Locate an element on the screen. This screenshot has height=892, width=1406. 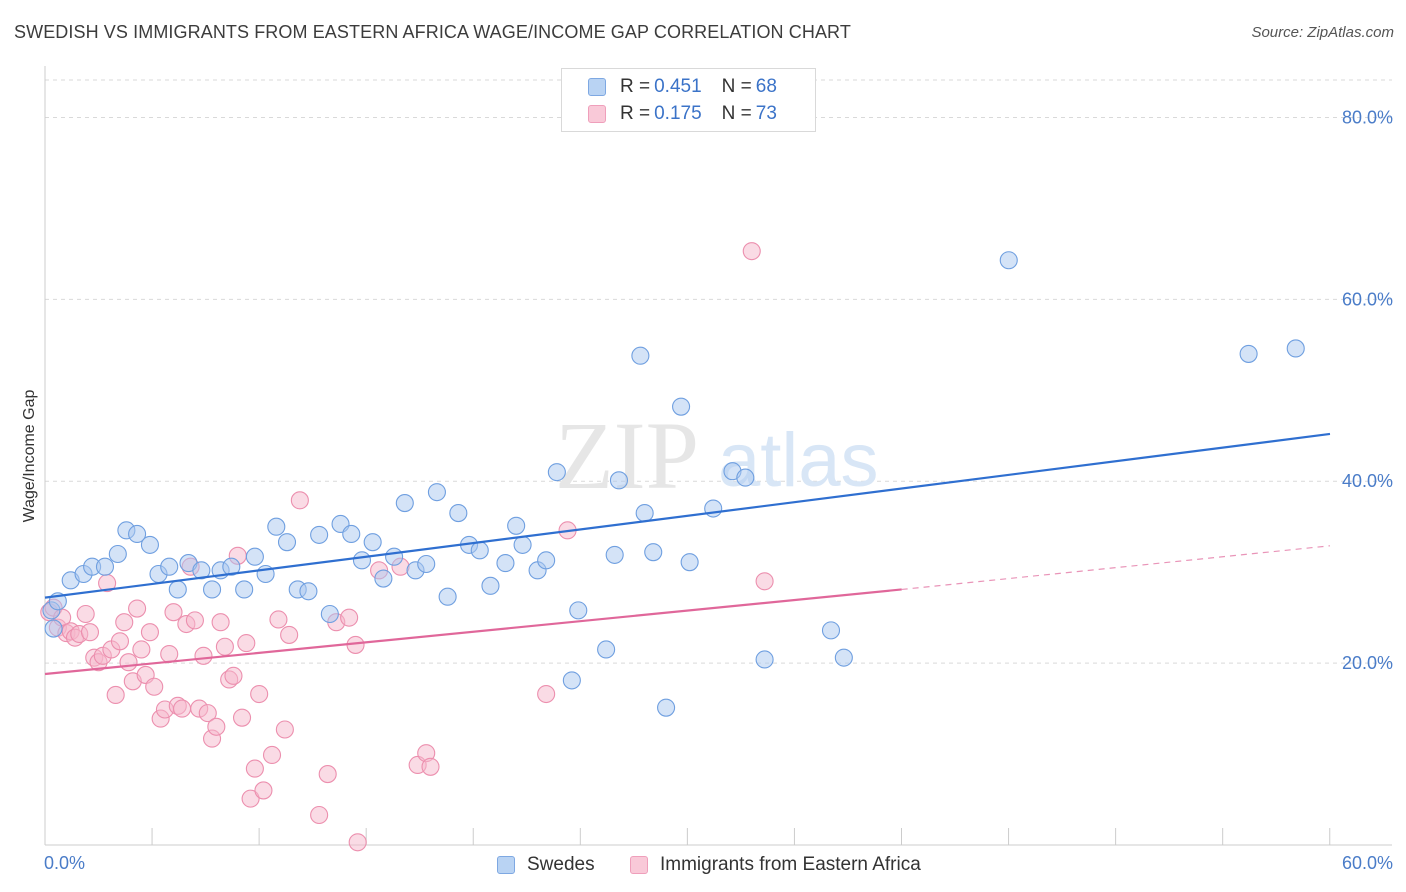
legend-n-value: 73 is located at coordinates (766, 113).